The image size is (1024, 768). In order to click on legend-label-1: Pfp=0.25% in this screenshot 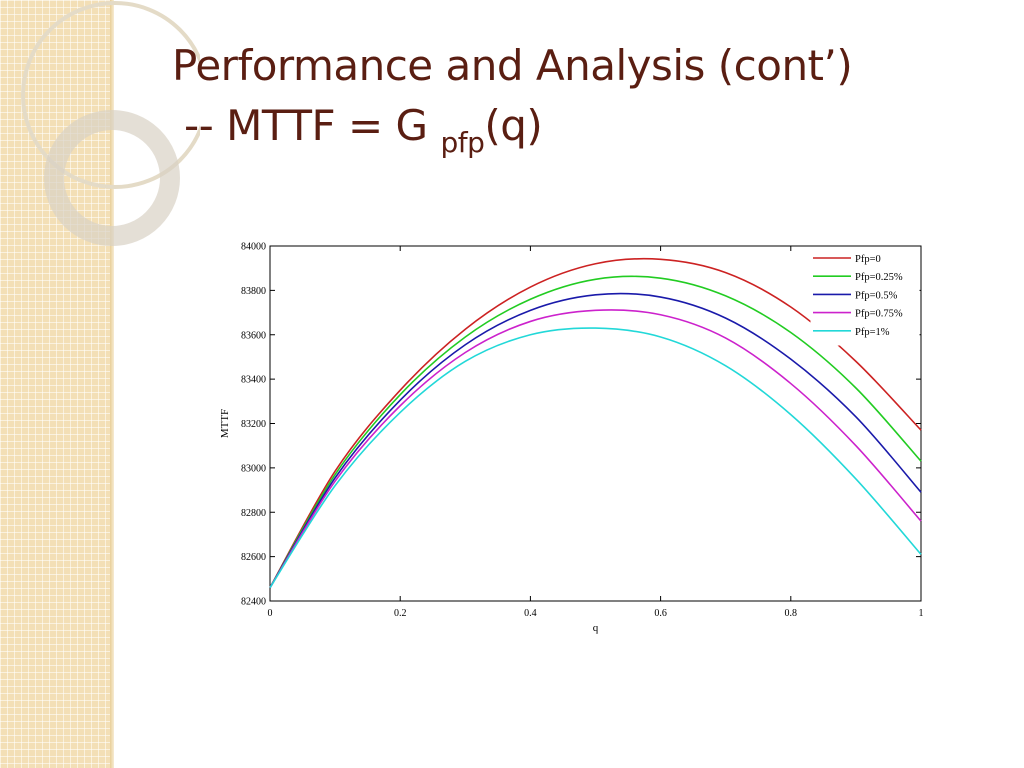, I will do `click(879, 277)`.